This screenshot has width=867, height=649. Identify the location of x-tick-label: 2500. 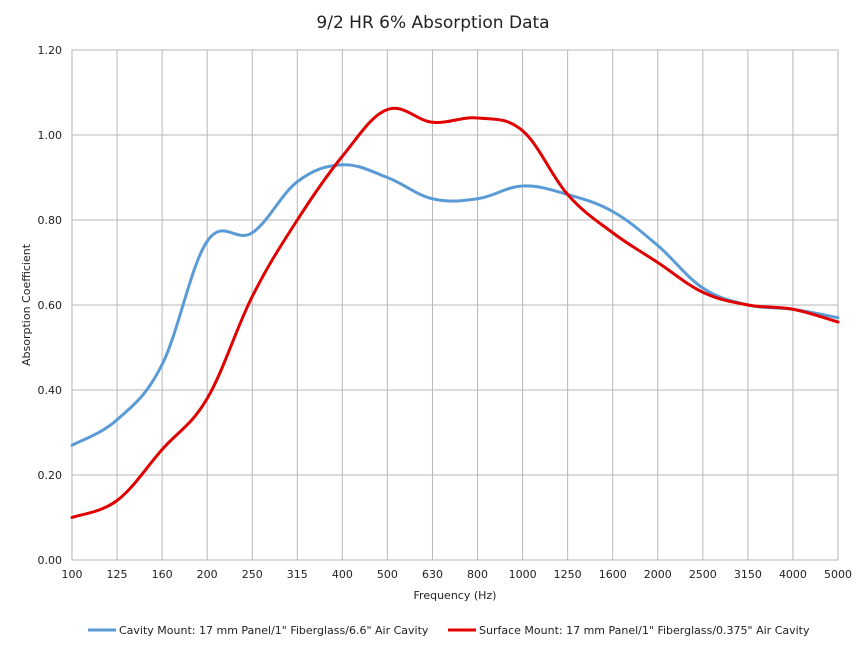
(703, 574).